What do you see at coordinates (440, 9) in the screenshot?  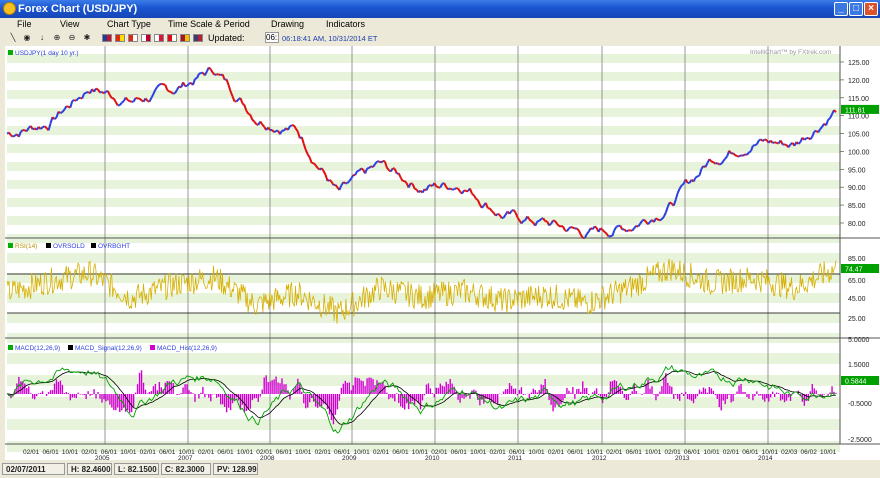 I see `title-bar: Forex Chart (USD/JPY) _ □ ×` at bounding box center [440, 9].